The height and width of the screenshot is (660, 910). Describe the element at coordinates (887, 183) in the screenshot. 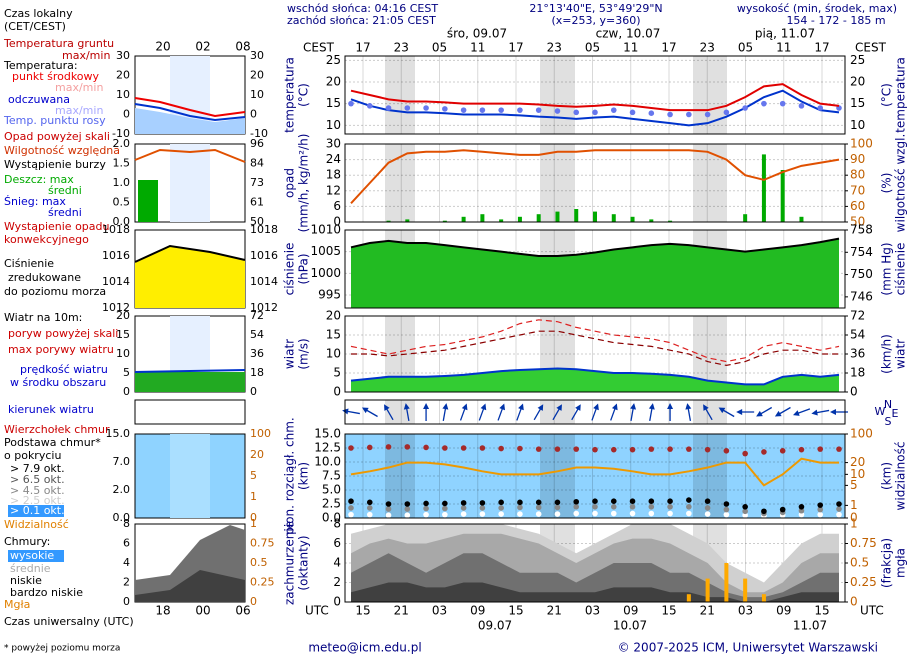

I see `y2-axis-unit: (%)` at that location.